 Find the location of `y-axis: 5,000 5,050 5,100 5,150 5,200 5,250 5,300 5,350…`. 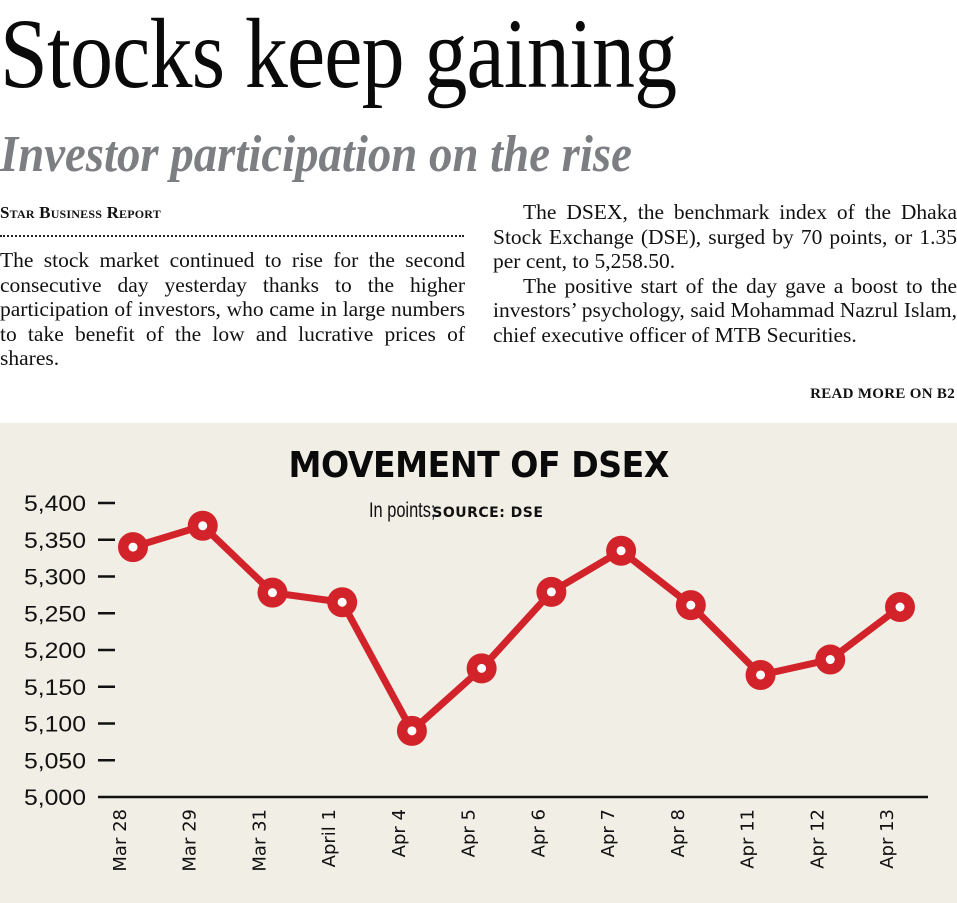

y-axis: 5,000 5,050 5,100 5,150 5,200 5,250 5,300 5,350… is located at coordinates (69, 650).